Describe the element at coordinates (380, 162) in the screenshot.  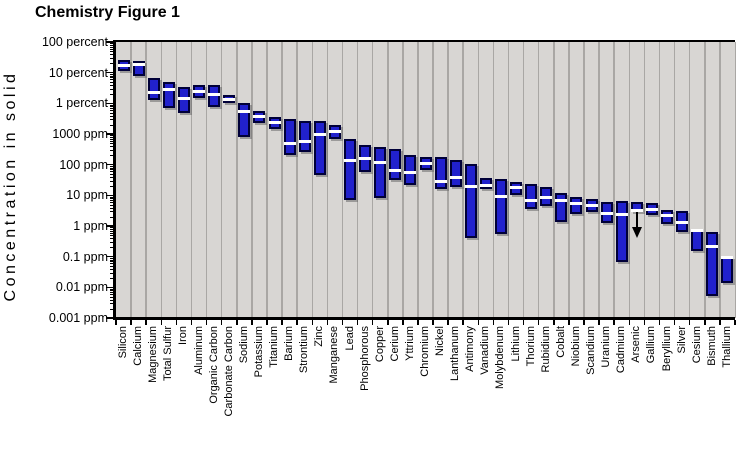
I see `median-line-copper` at that location.